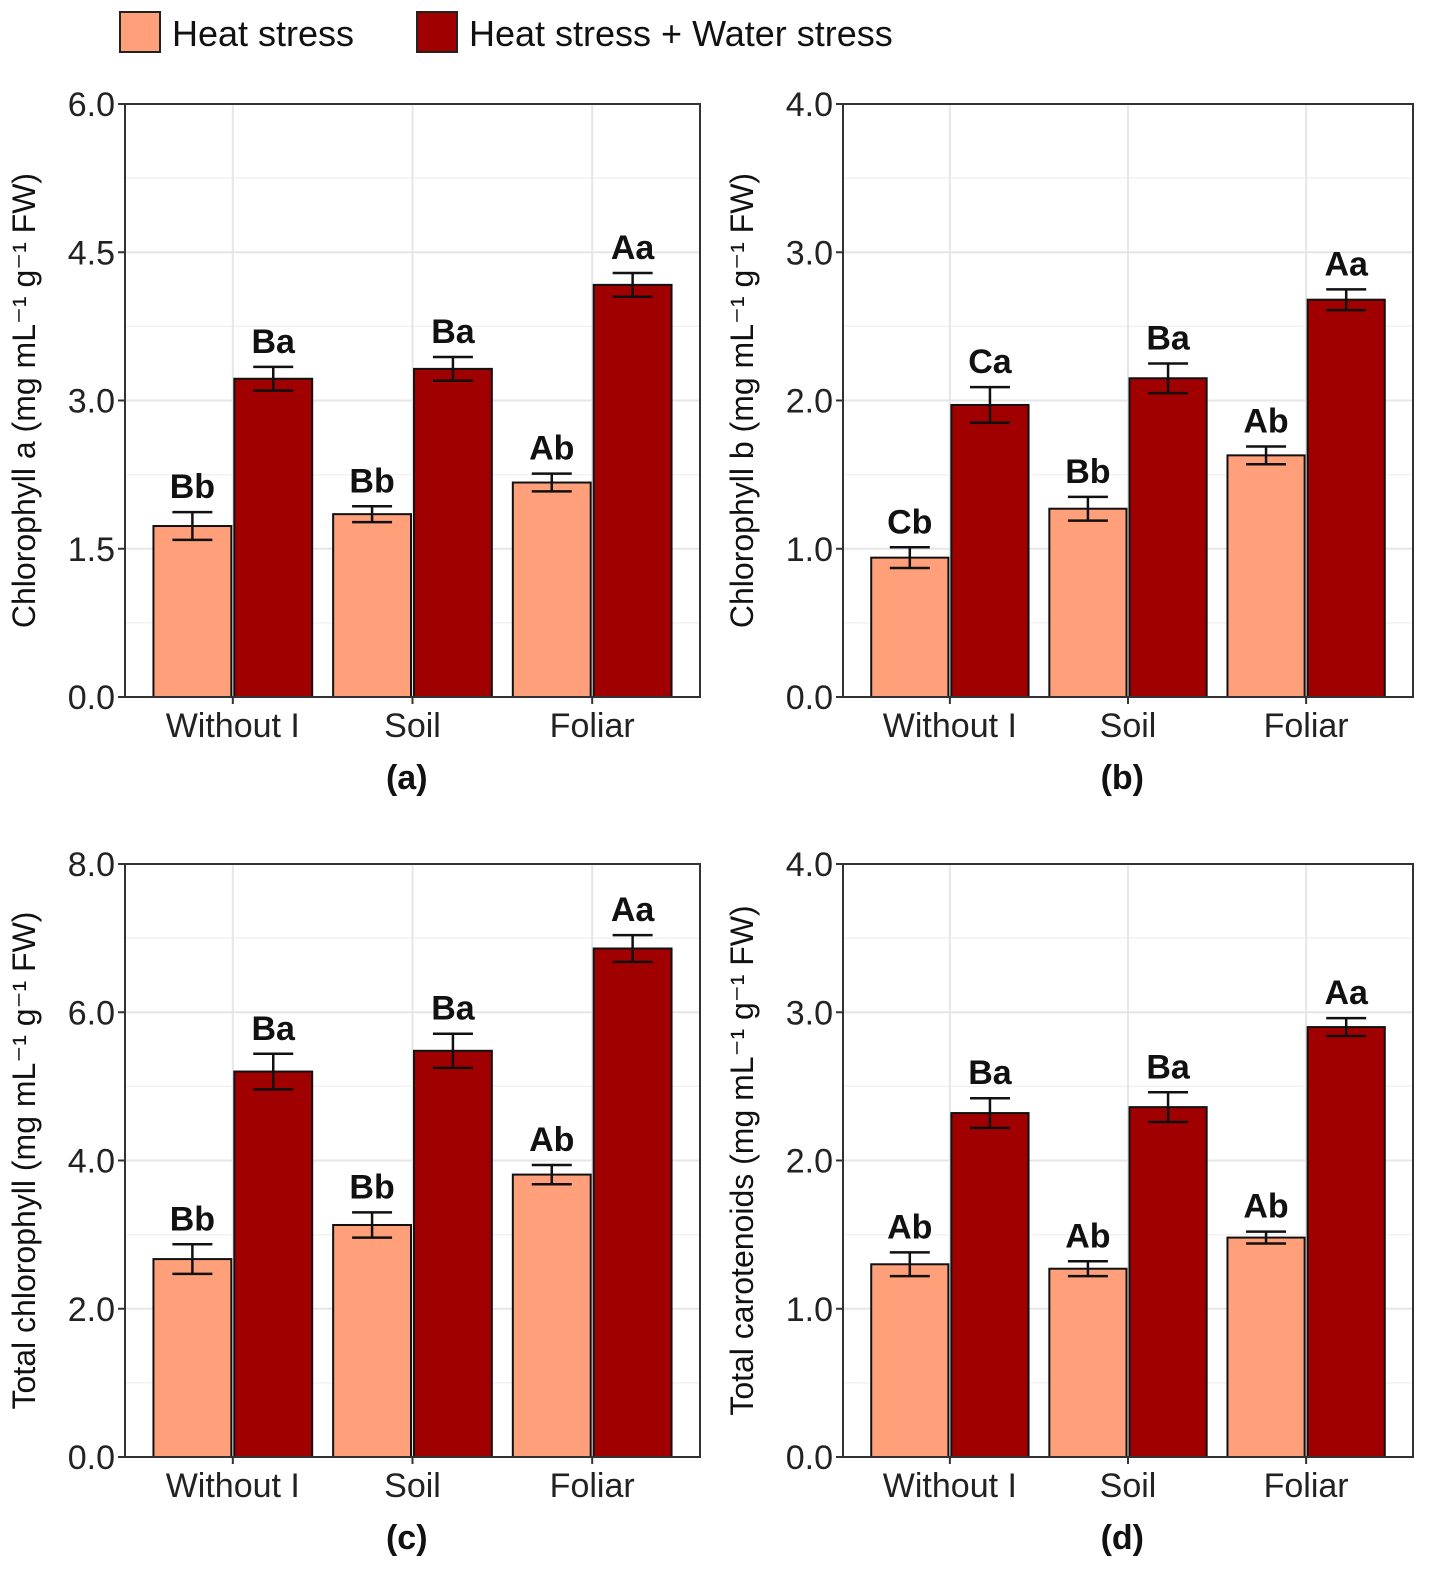 The image size is (1446, 1591). I want to click on panel-label: (c), so click(407, 1538).